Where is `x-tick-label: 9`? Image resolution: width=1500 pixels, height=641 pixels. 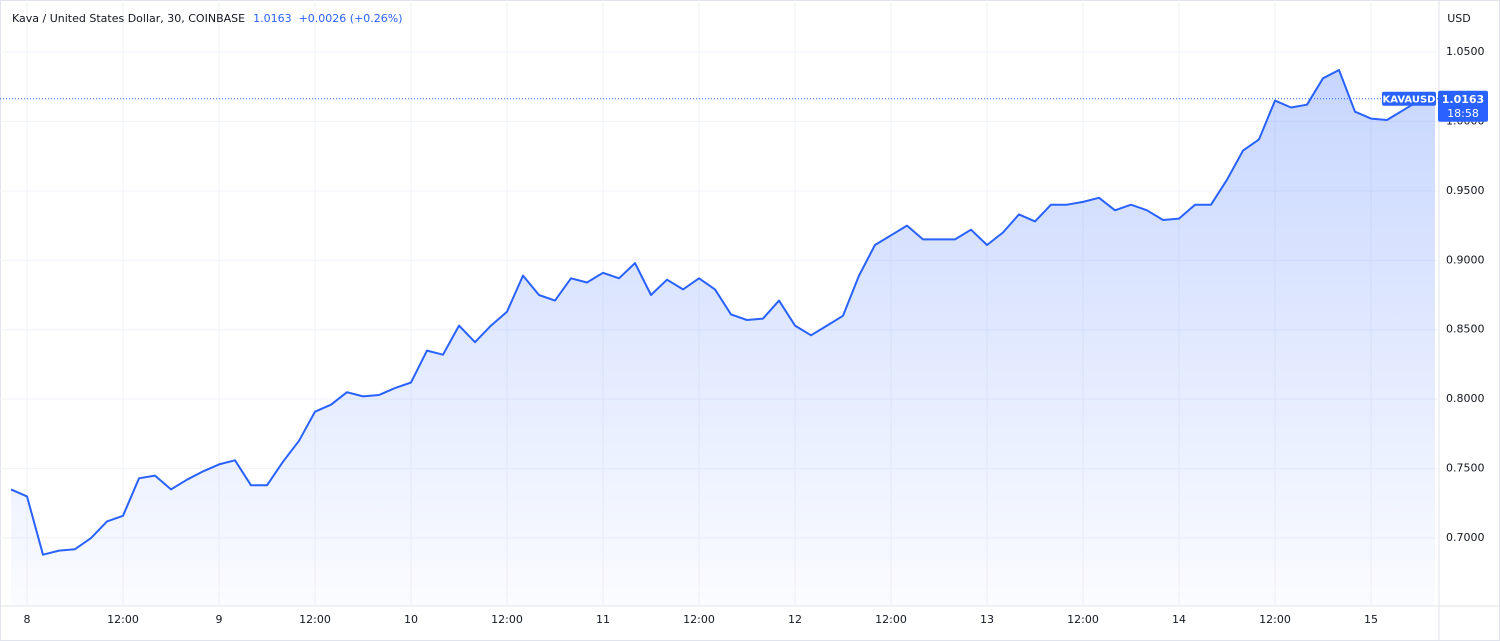 x-tick-label: 9 is located at coordinates (219, 619).